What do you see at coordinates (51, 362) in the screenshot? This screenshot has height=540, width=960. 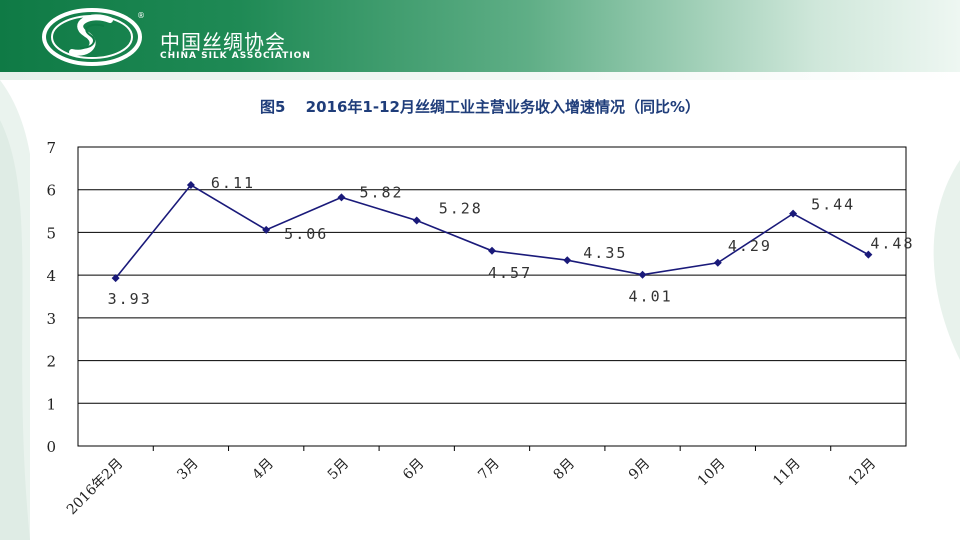 I see `y-tick-label: 2` at bounding box center [51, 362].